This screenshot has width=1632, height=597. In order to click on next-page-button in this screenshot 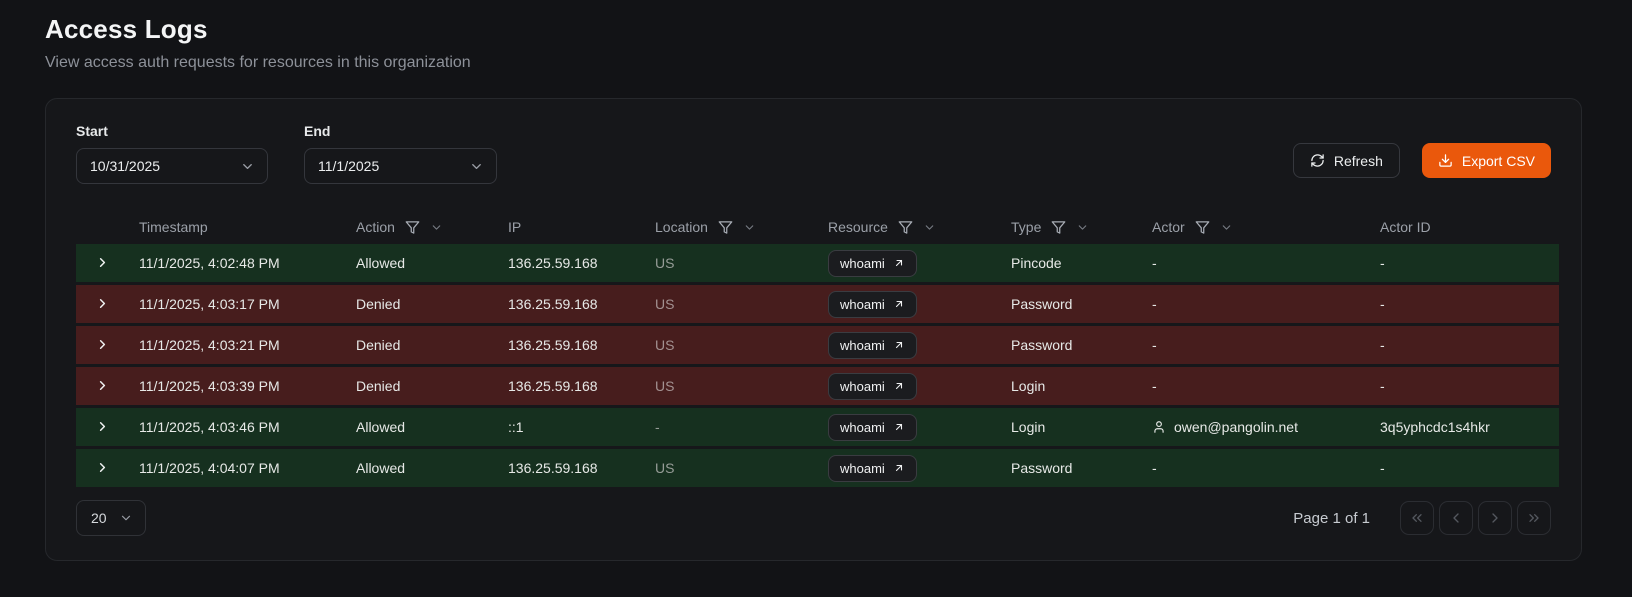, I will do `click(1495, 518)`.